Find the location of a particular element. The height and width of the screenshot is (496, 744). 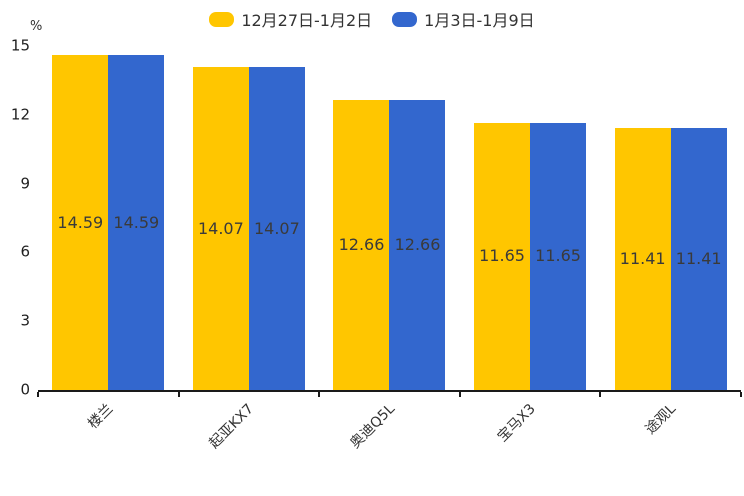

bar-series-1: 11.65 is located at coordinates (502, 256).